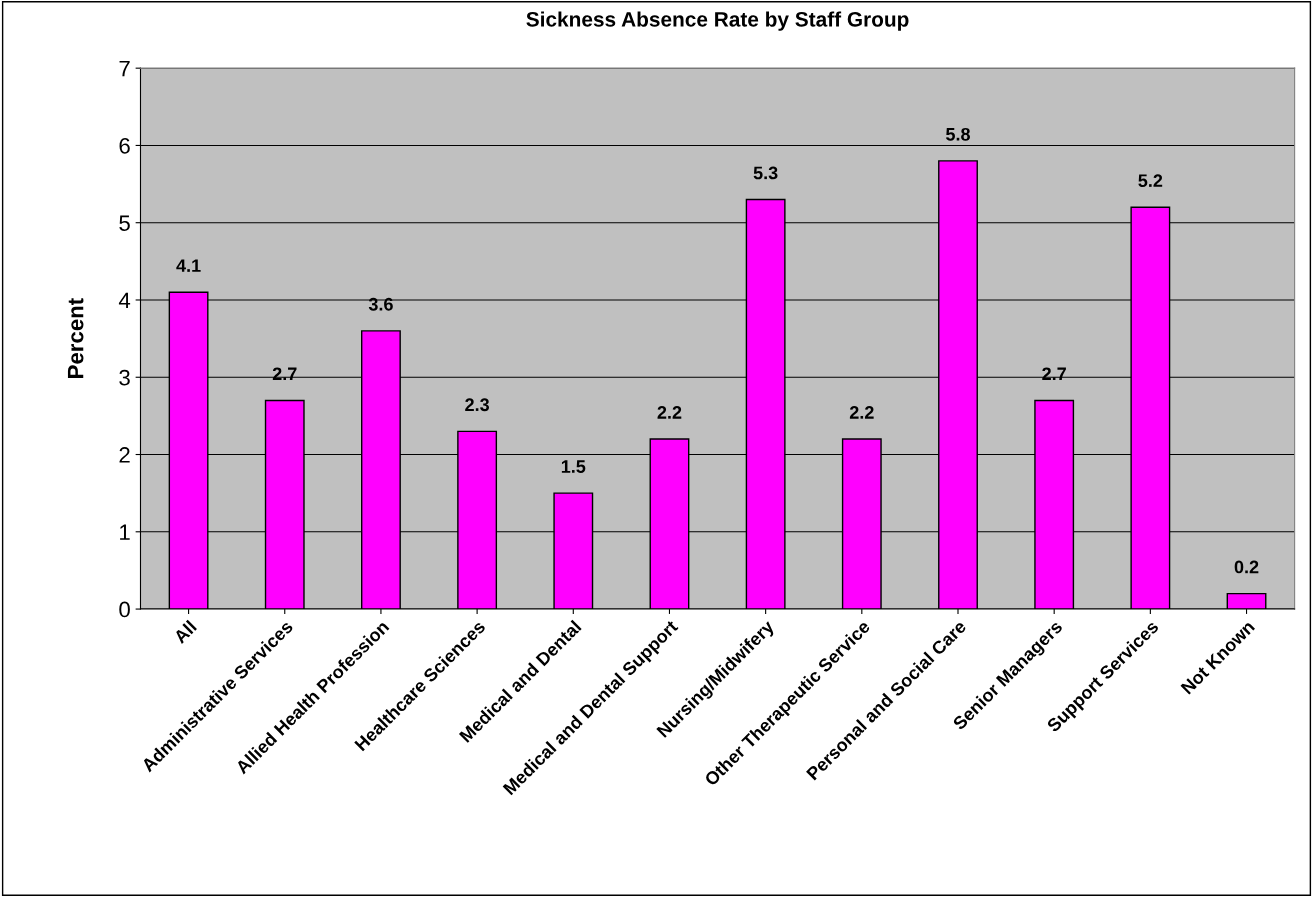 This screenshot has height=897, width=1313. What do you see at coordinates (765, 173) in the screenshot?
I see `data-label: 5.3` at bounding box center [765, 173].